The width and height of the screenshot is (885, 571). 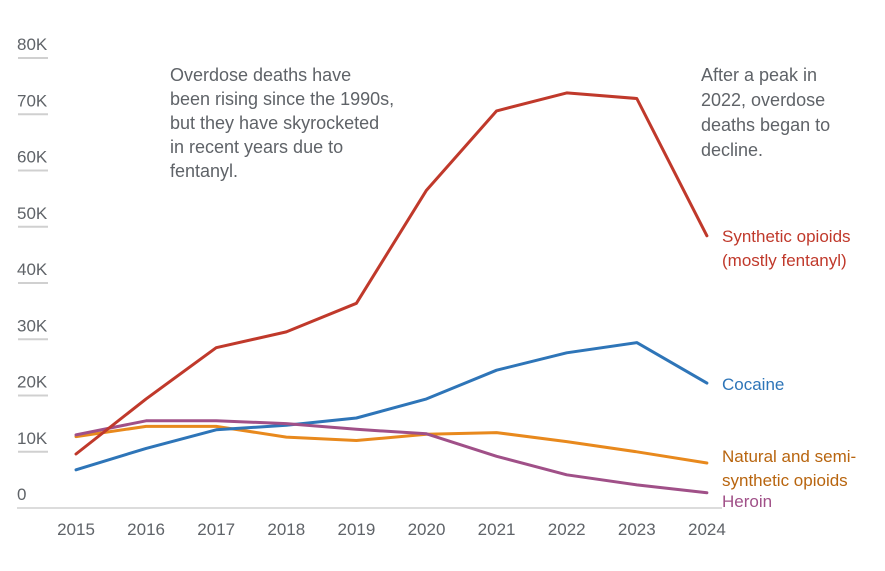 I want to click on x-tick-label: 2021, so click(x=497, y=529).